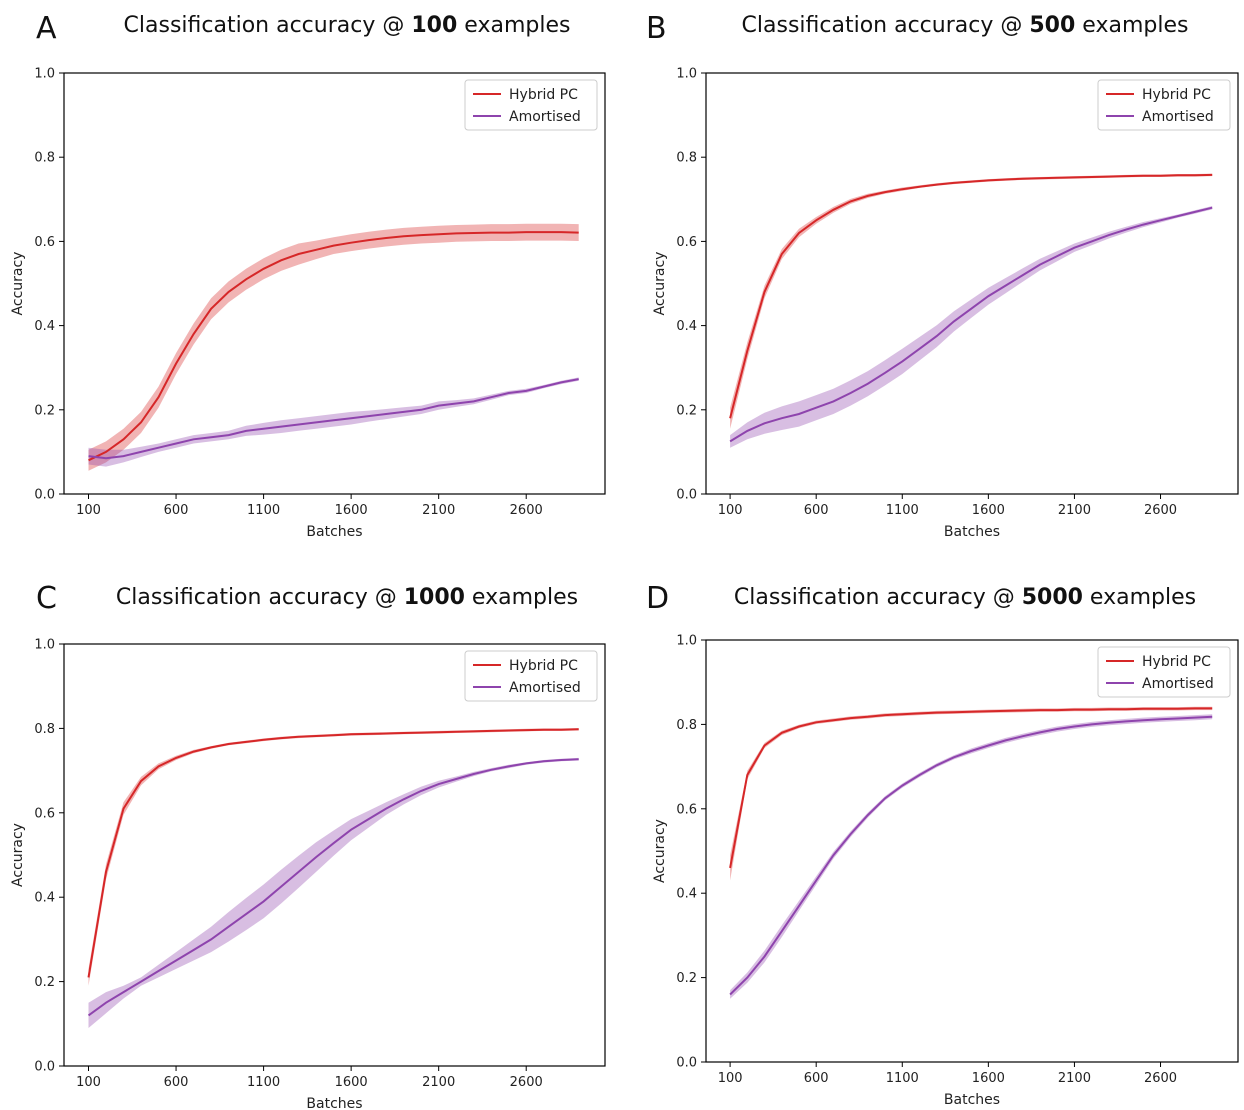  What do you see at coordinates (657, 598) in the screenshot?
I see `panel-letter: D` at bounding box center [657, 598].